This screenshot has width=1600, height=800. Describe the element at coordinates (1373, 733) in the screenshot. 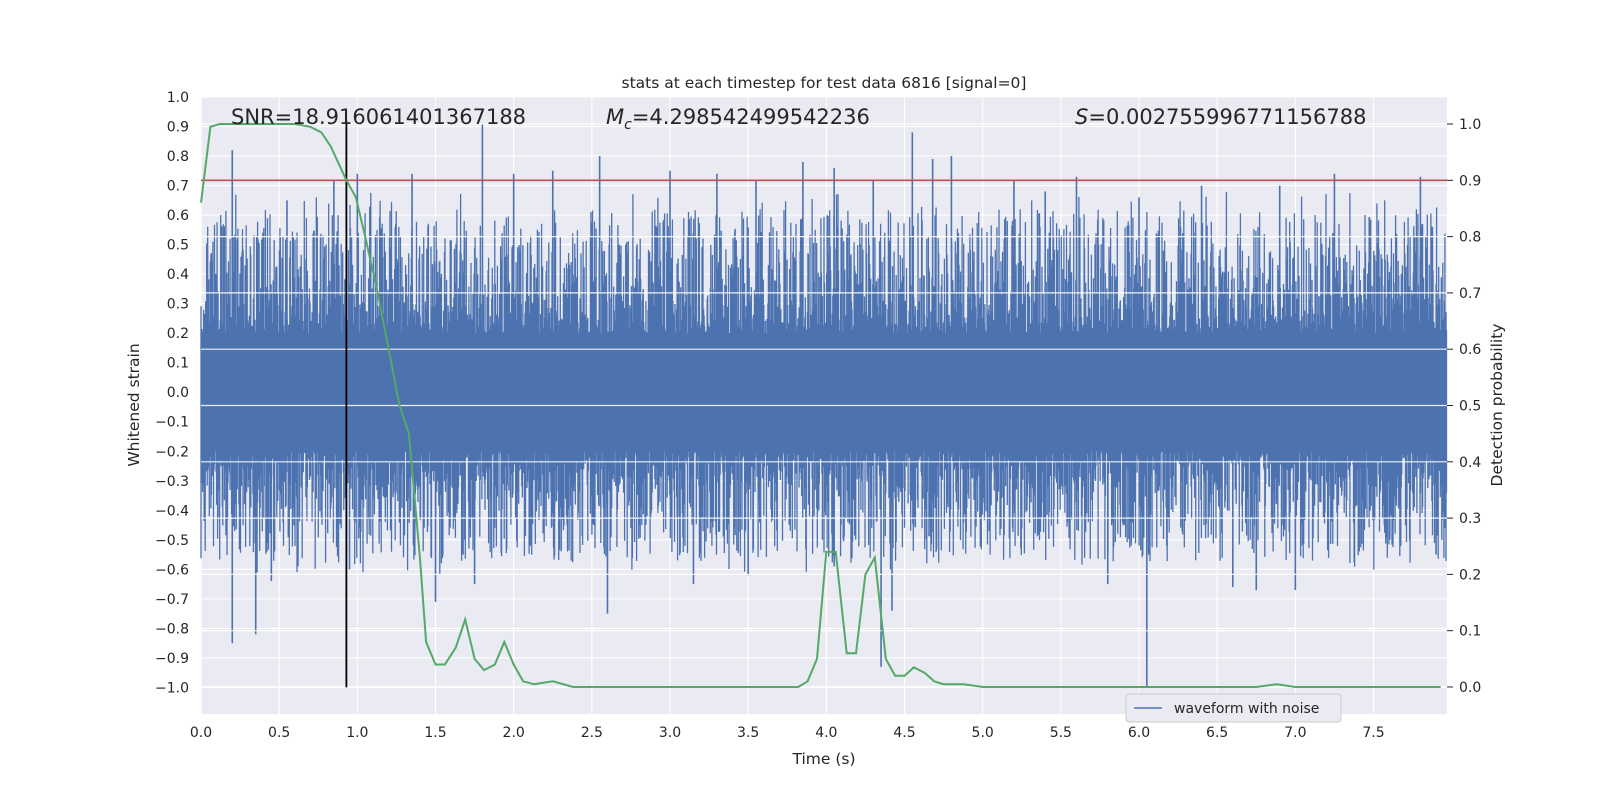

I see `x-tick-label: 7.5` at that location.